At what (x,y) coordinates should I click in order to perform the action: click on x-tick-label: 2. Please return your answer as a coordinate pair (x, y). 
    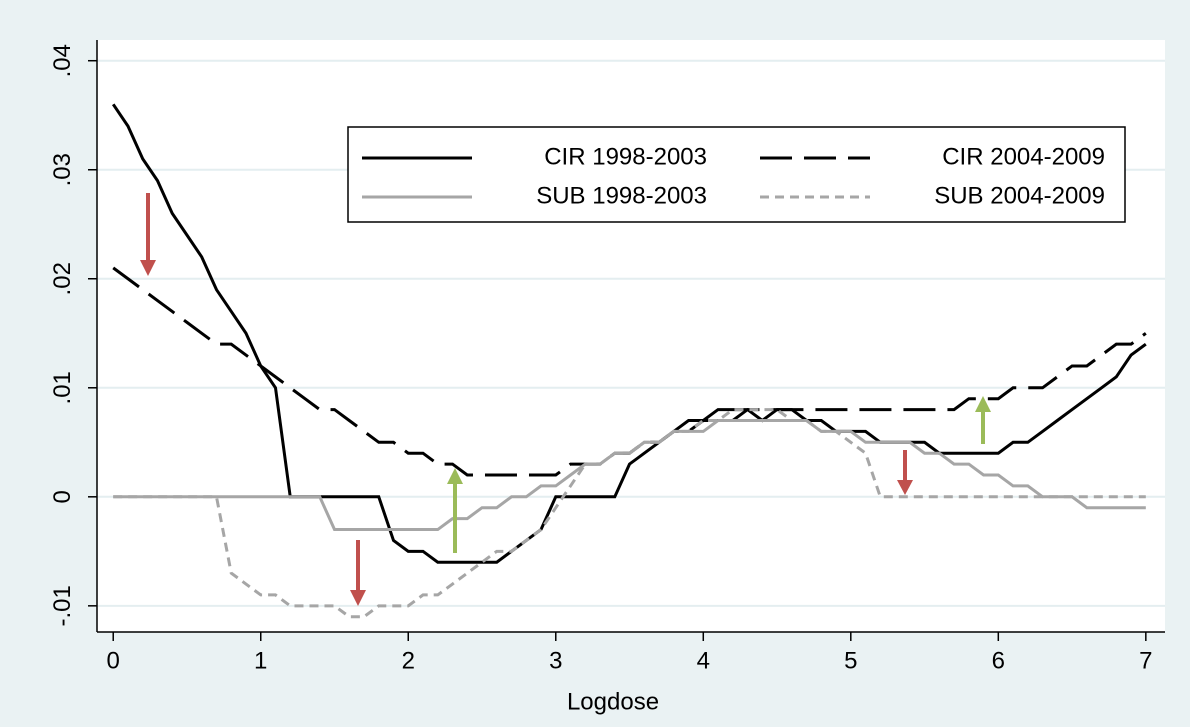
    Looking at the image, I should click on (408, 660).